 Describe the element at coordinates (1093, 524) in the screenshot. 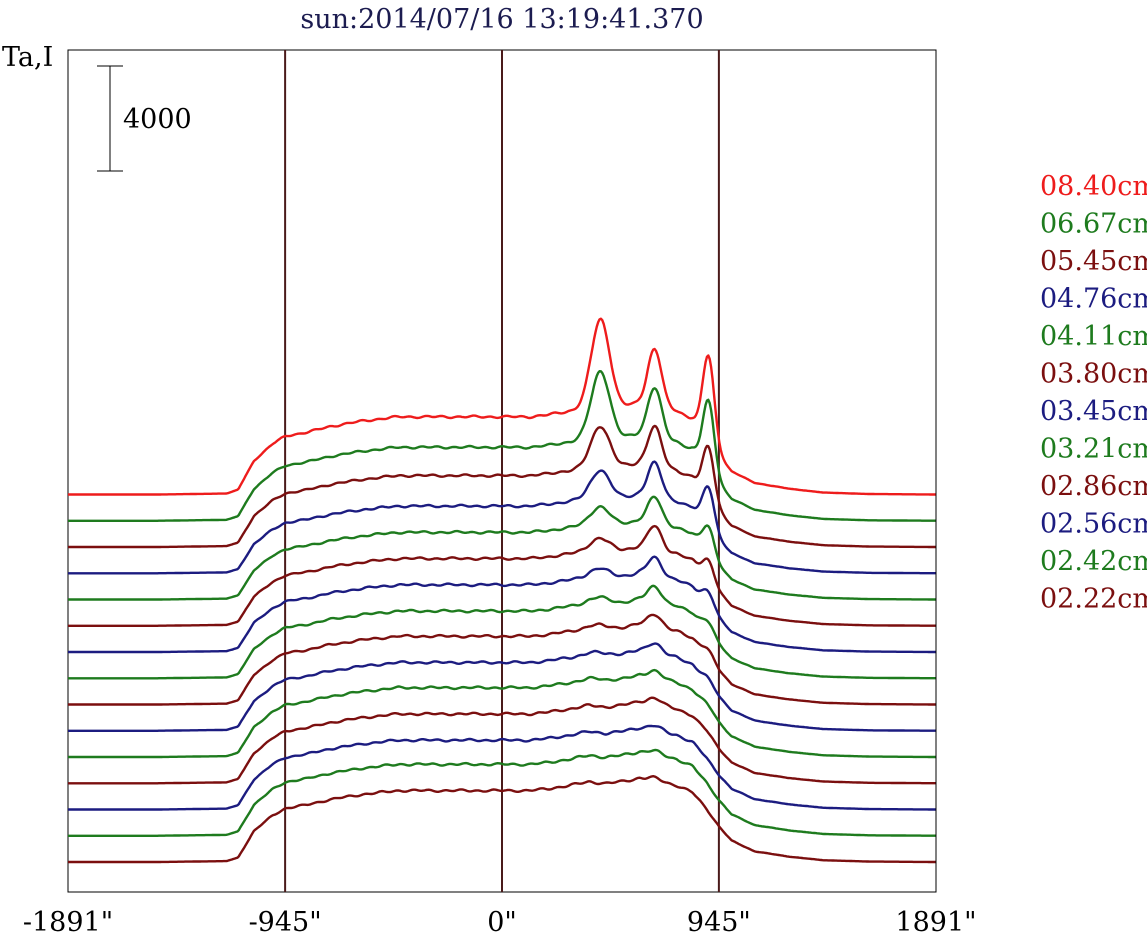

I see `legend-item-9: 02.56cm` at that location.